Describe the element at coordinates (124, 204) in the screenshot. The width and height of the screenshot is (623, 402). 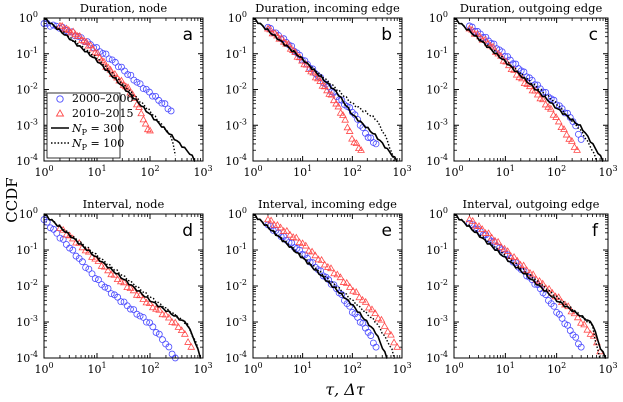
I see `panel-title: Interval, node` at that location.